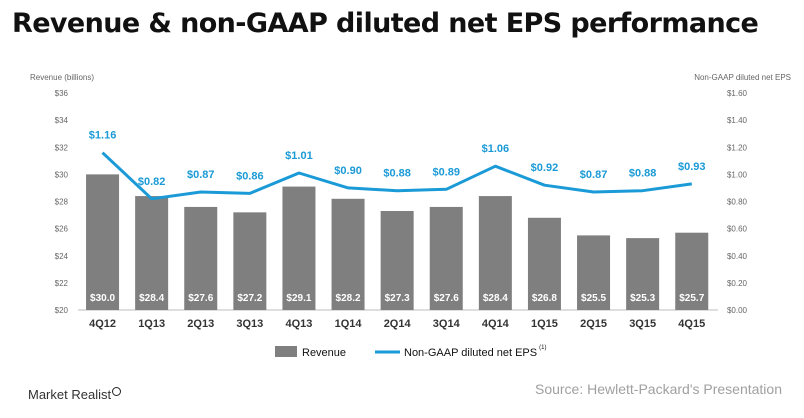  What do you see at coordinates (737, 229) in the screenshot?
I see `right-tick-label: $0.60` at bounding box center [737, 229].